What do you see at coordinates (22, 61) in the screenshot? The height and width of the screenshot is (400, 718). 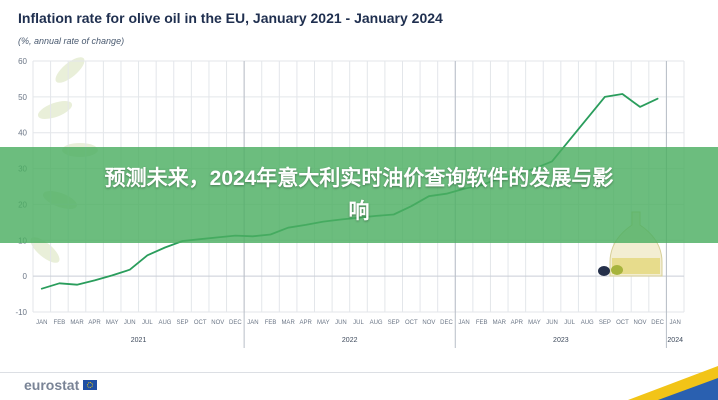 I see `y-tick-label: 60` at bounding box center [22, 61].